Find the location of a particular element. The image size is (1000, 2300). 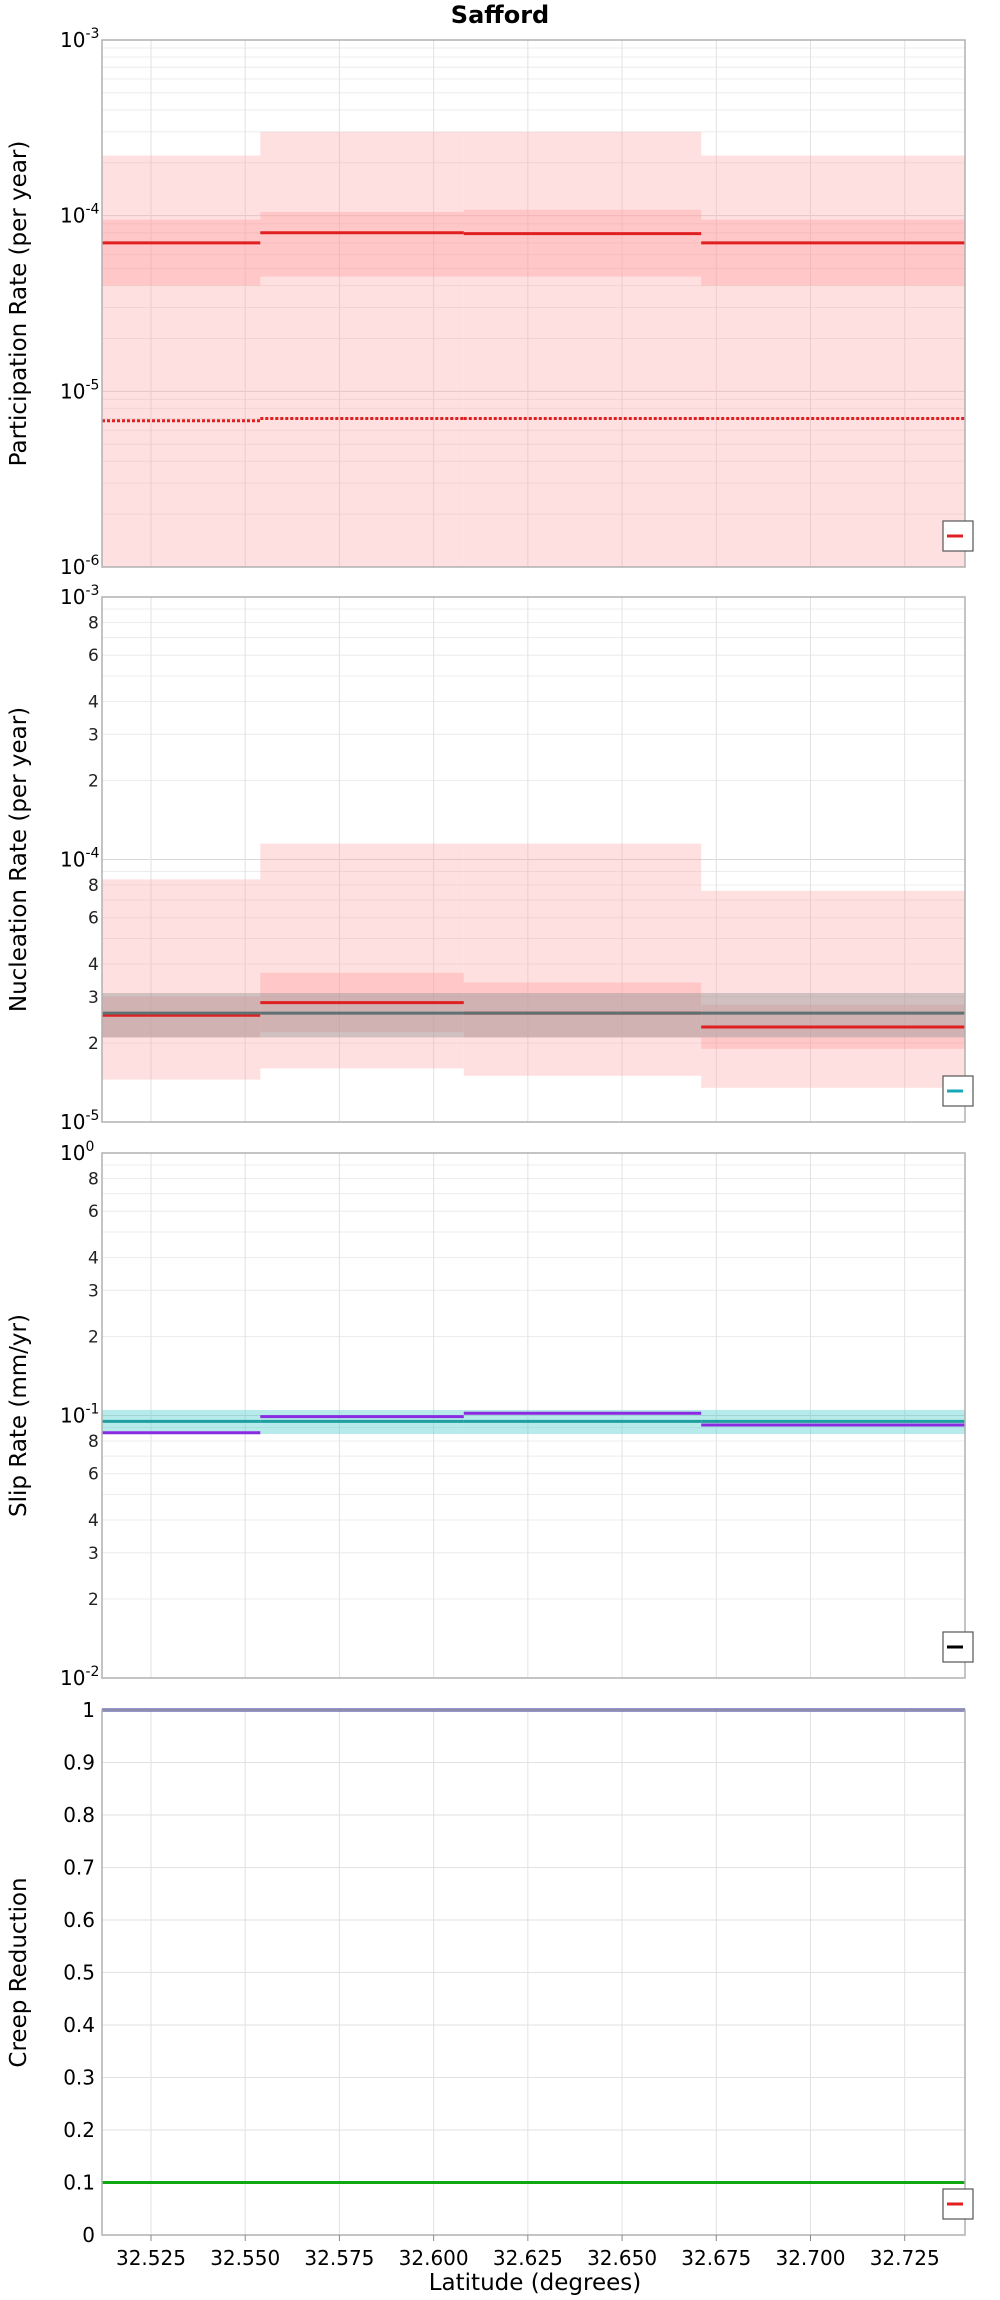

chart-title: Safford is located at coordinates (500, 15).